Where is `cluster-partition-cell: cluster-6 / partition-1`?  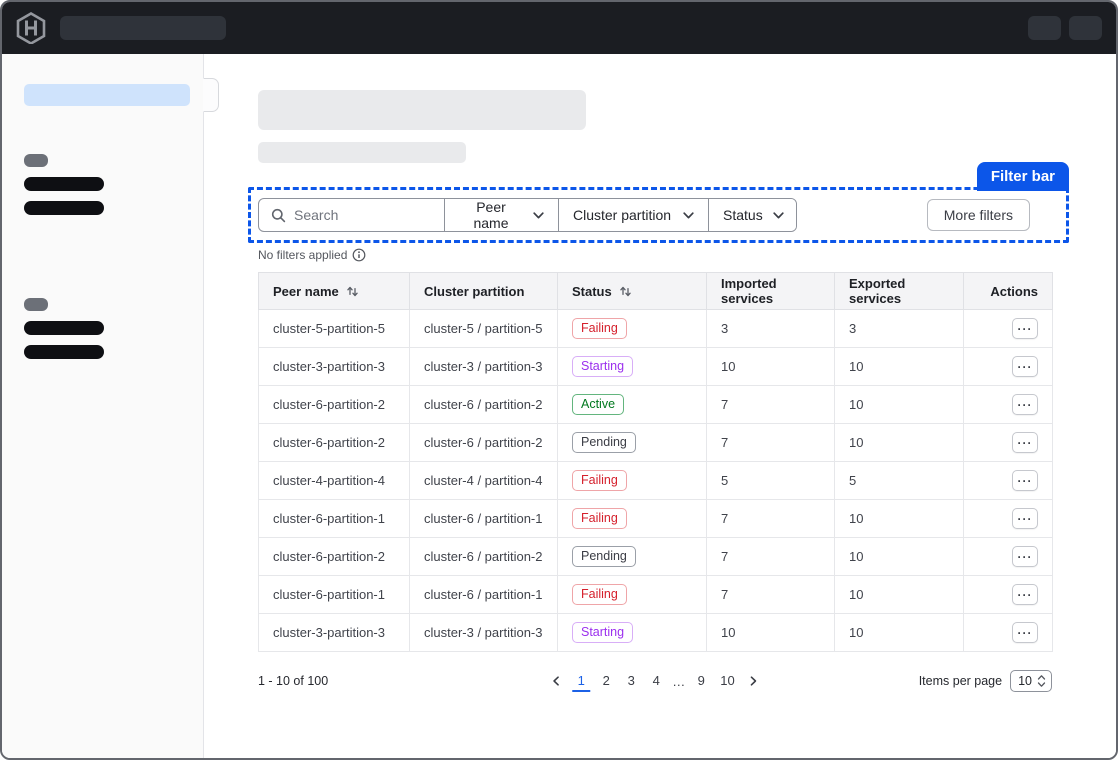 cluster-partition-cell: cluster-6 / partition-1 is located at coordinates (483, 518).